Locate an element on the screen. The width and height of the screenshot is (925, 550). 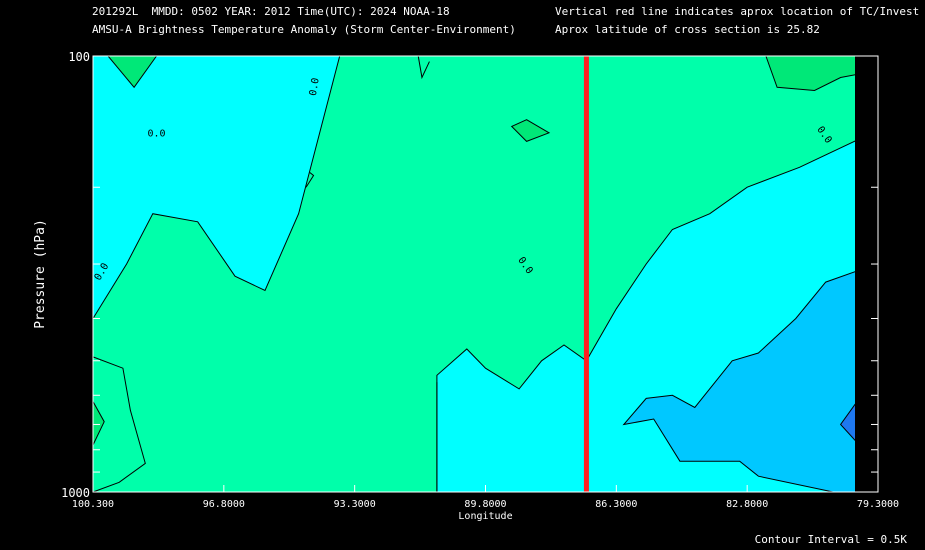
x-tick-label: 79.3000 is located at coordinates (878, 504).